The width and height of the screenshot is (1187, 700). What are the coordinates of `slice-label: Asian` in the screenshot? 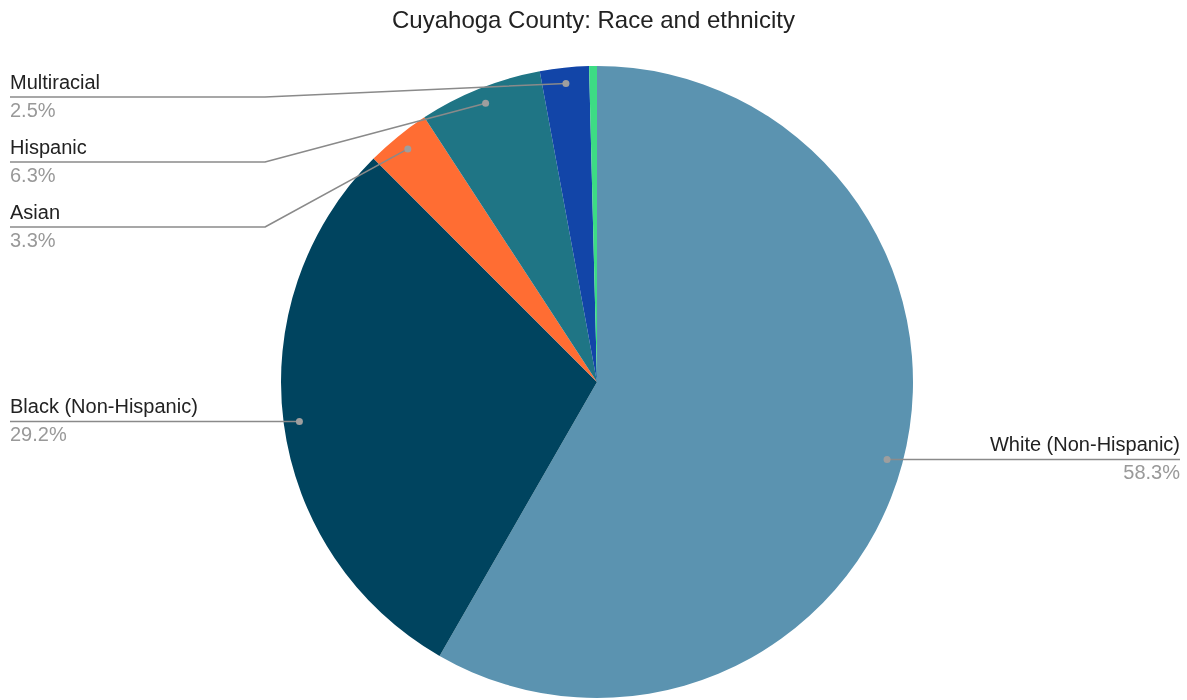 It's located at (35, 211).